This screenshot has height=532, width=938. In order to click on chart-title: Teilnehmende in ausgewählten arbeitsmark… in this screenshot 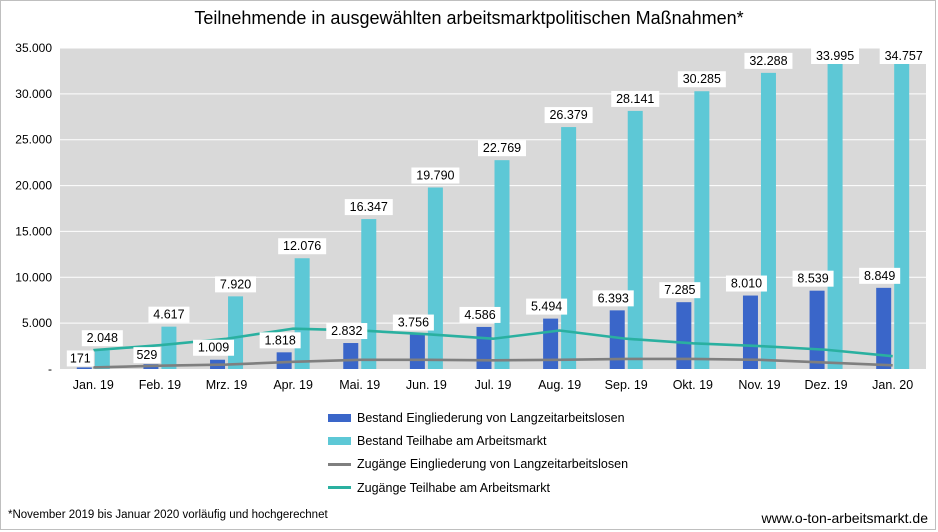, I will do `click(469, 18)`.